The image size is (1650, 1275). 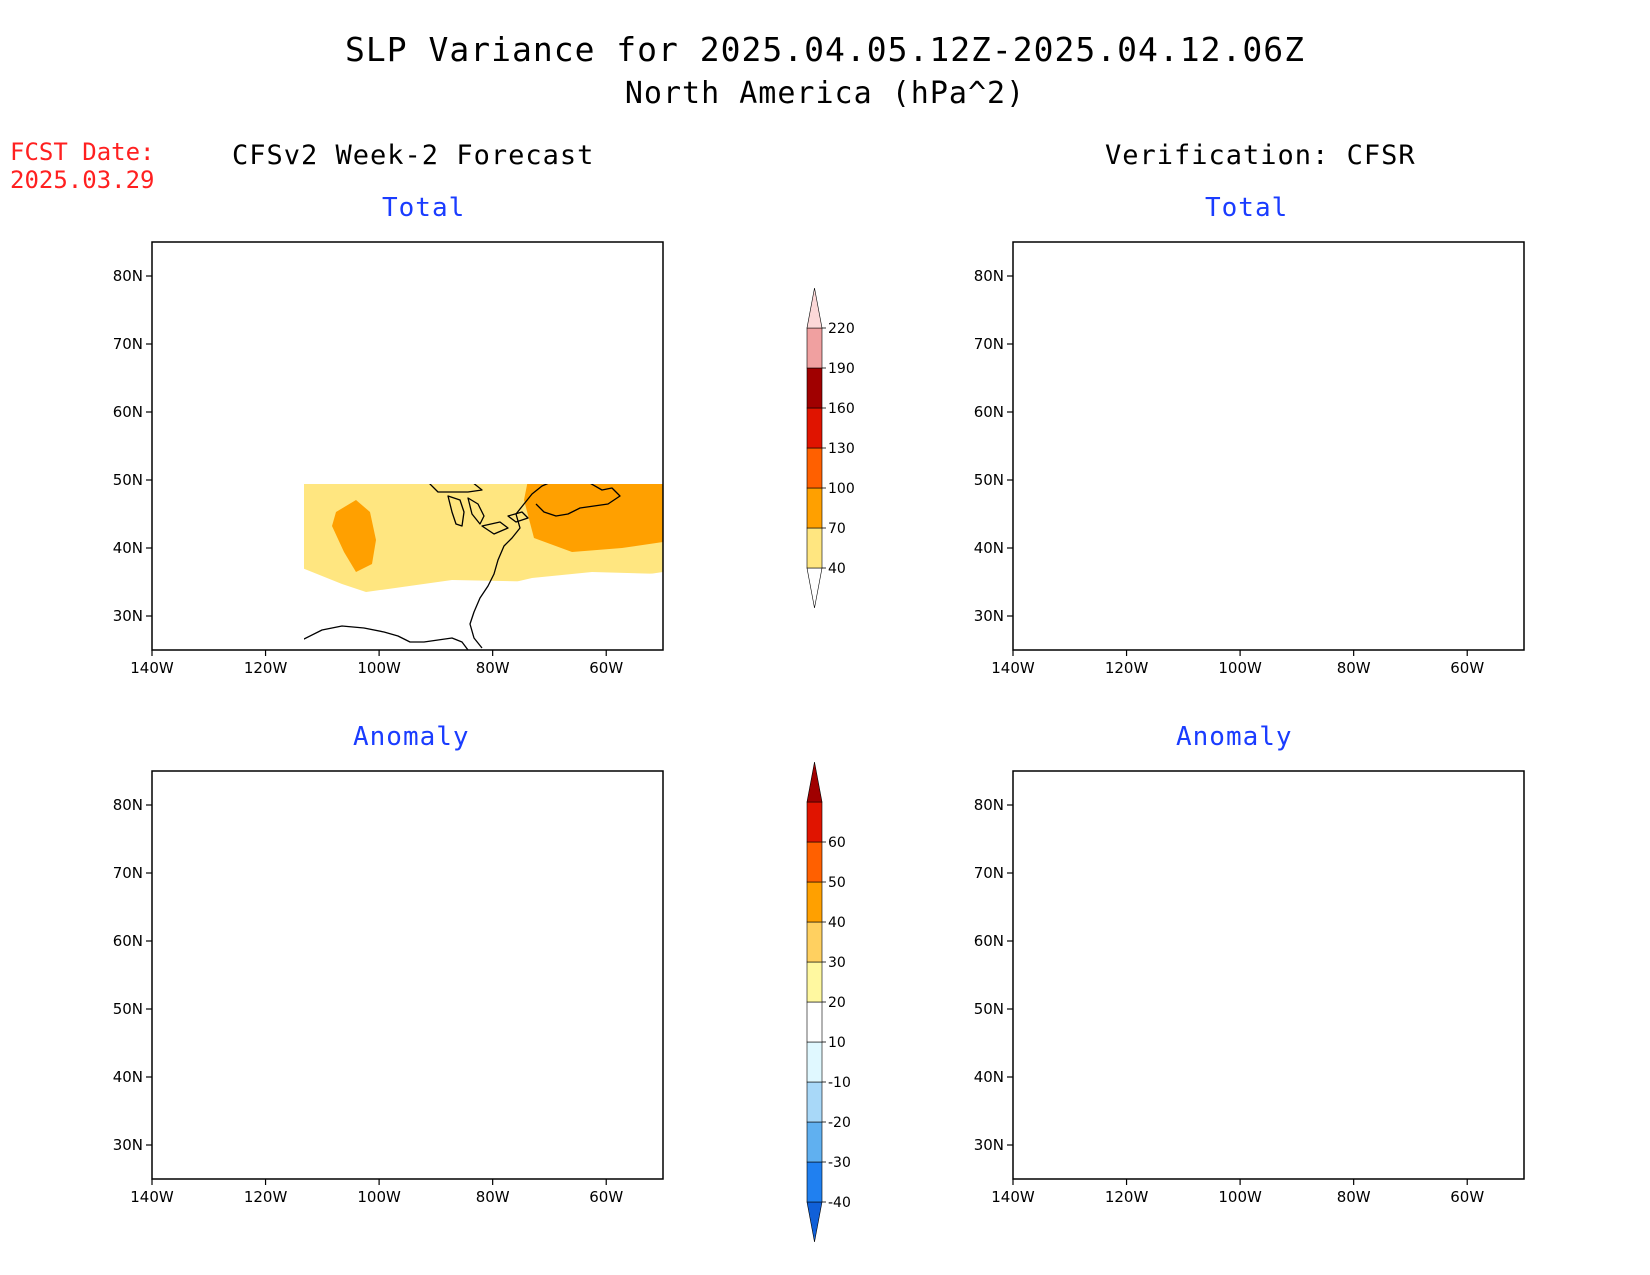 I want to click on colorbar-label: -40, so click(x=839, y=1203).